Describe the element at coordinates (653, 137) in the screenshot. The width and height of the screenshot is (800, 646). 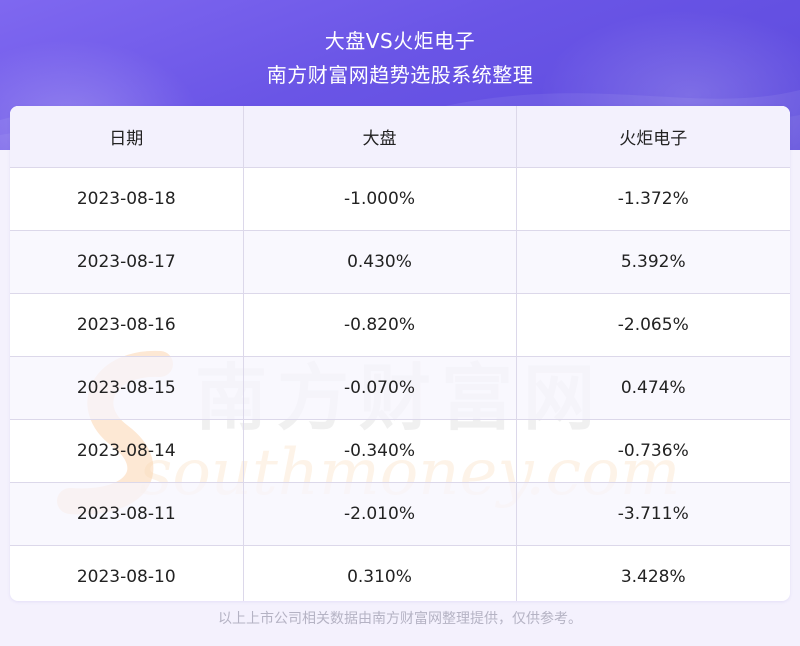
I see `column-header-stock: 火炬电子` at that location.